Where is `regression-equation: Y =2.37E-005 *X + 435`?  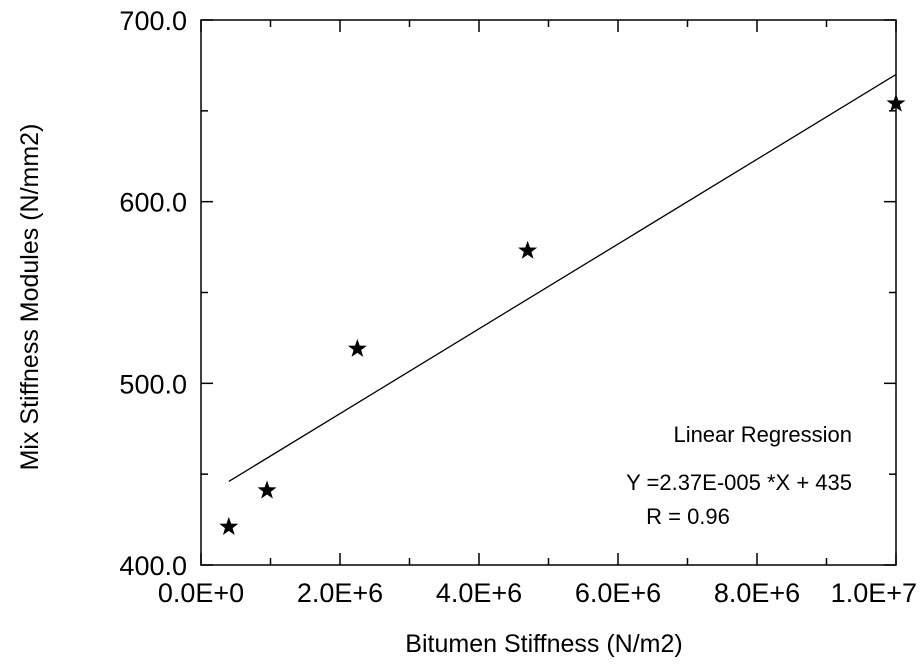 regression-equation: Y =2.37E-005 *X + 435 is located at coordinates (739, 482).